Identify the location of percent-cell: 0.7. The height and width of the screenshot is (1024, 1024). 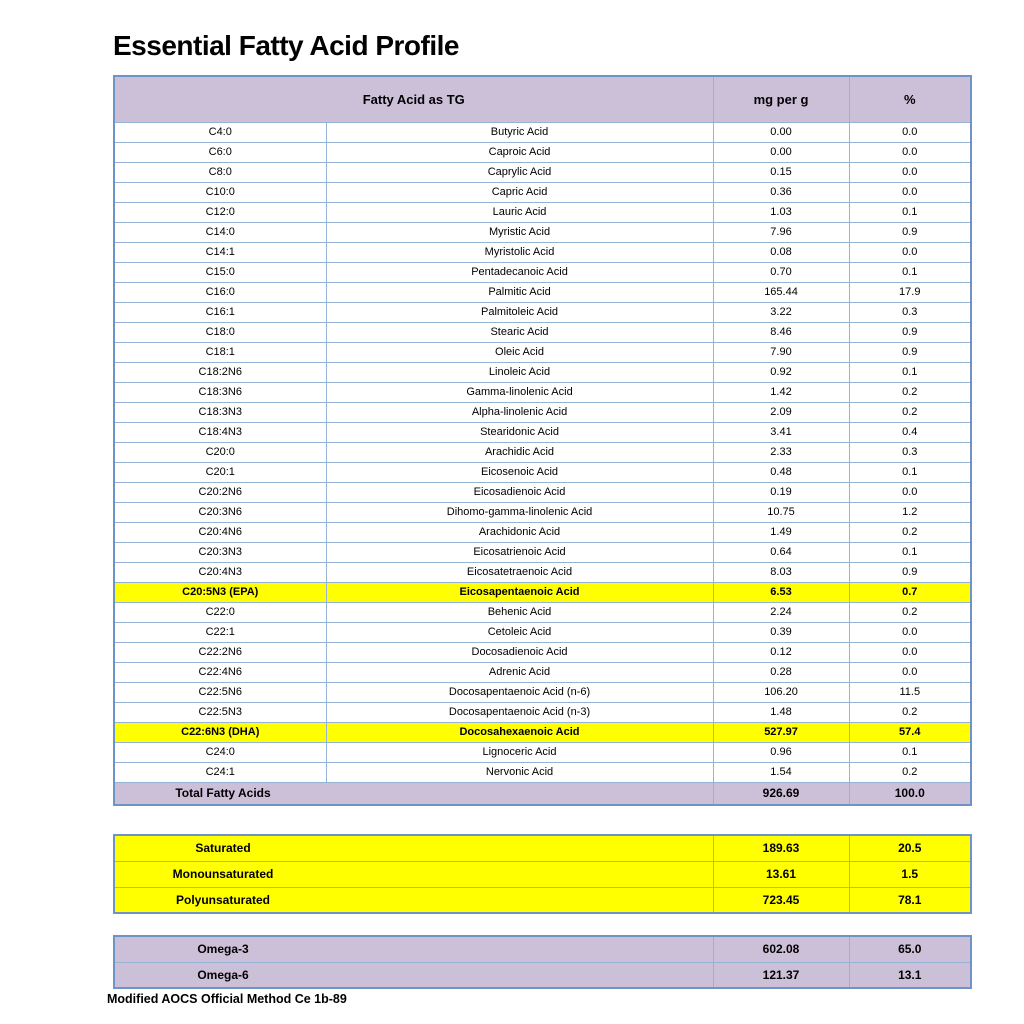
(910, 592).